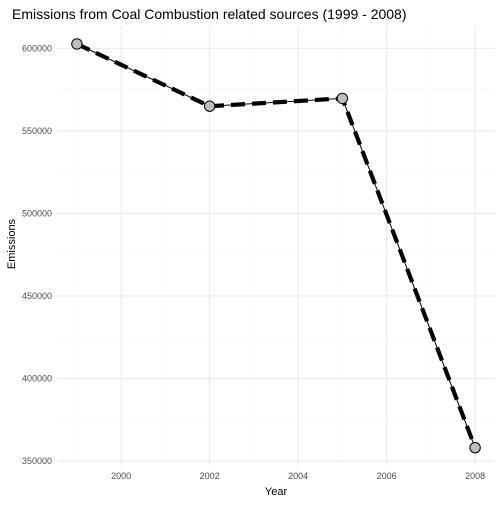 This screenshot has height=505, width=500. What do you see at coordinates (37, 48) in the screenshot?
I see `y-tick-label: 600000` at bounding box center [37, 48].